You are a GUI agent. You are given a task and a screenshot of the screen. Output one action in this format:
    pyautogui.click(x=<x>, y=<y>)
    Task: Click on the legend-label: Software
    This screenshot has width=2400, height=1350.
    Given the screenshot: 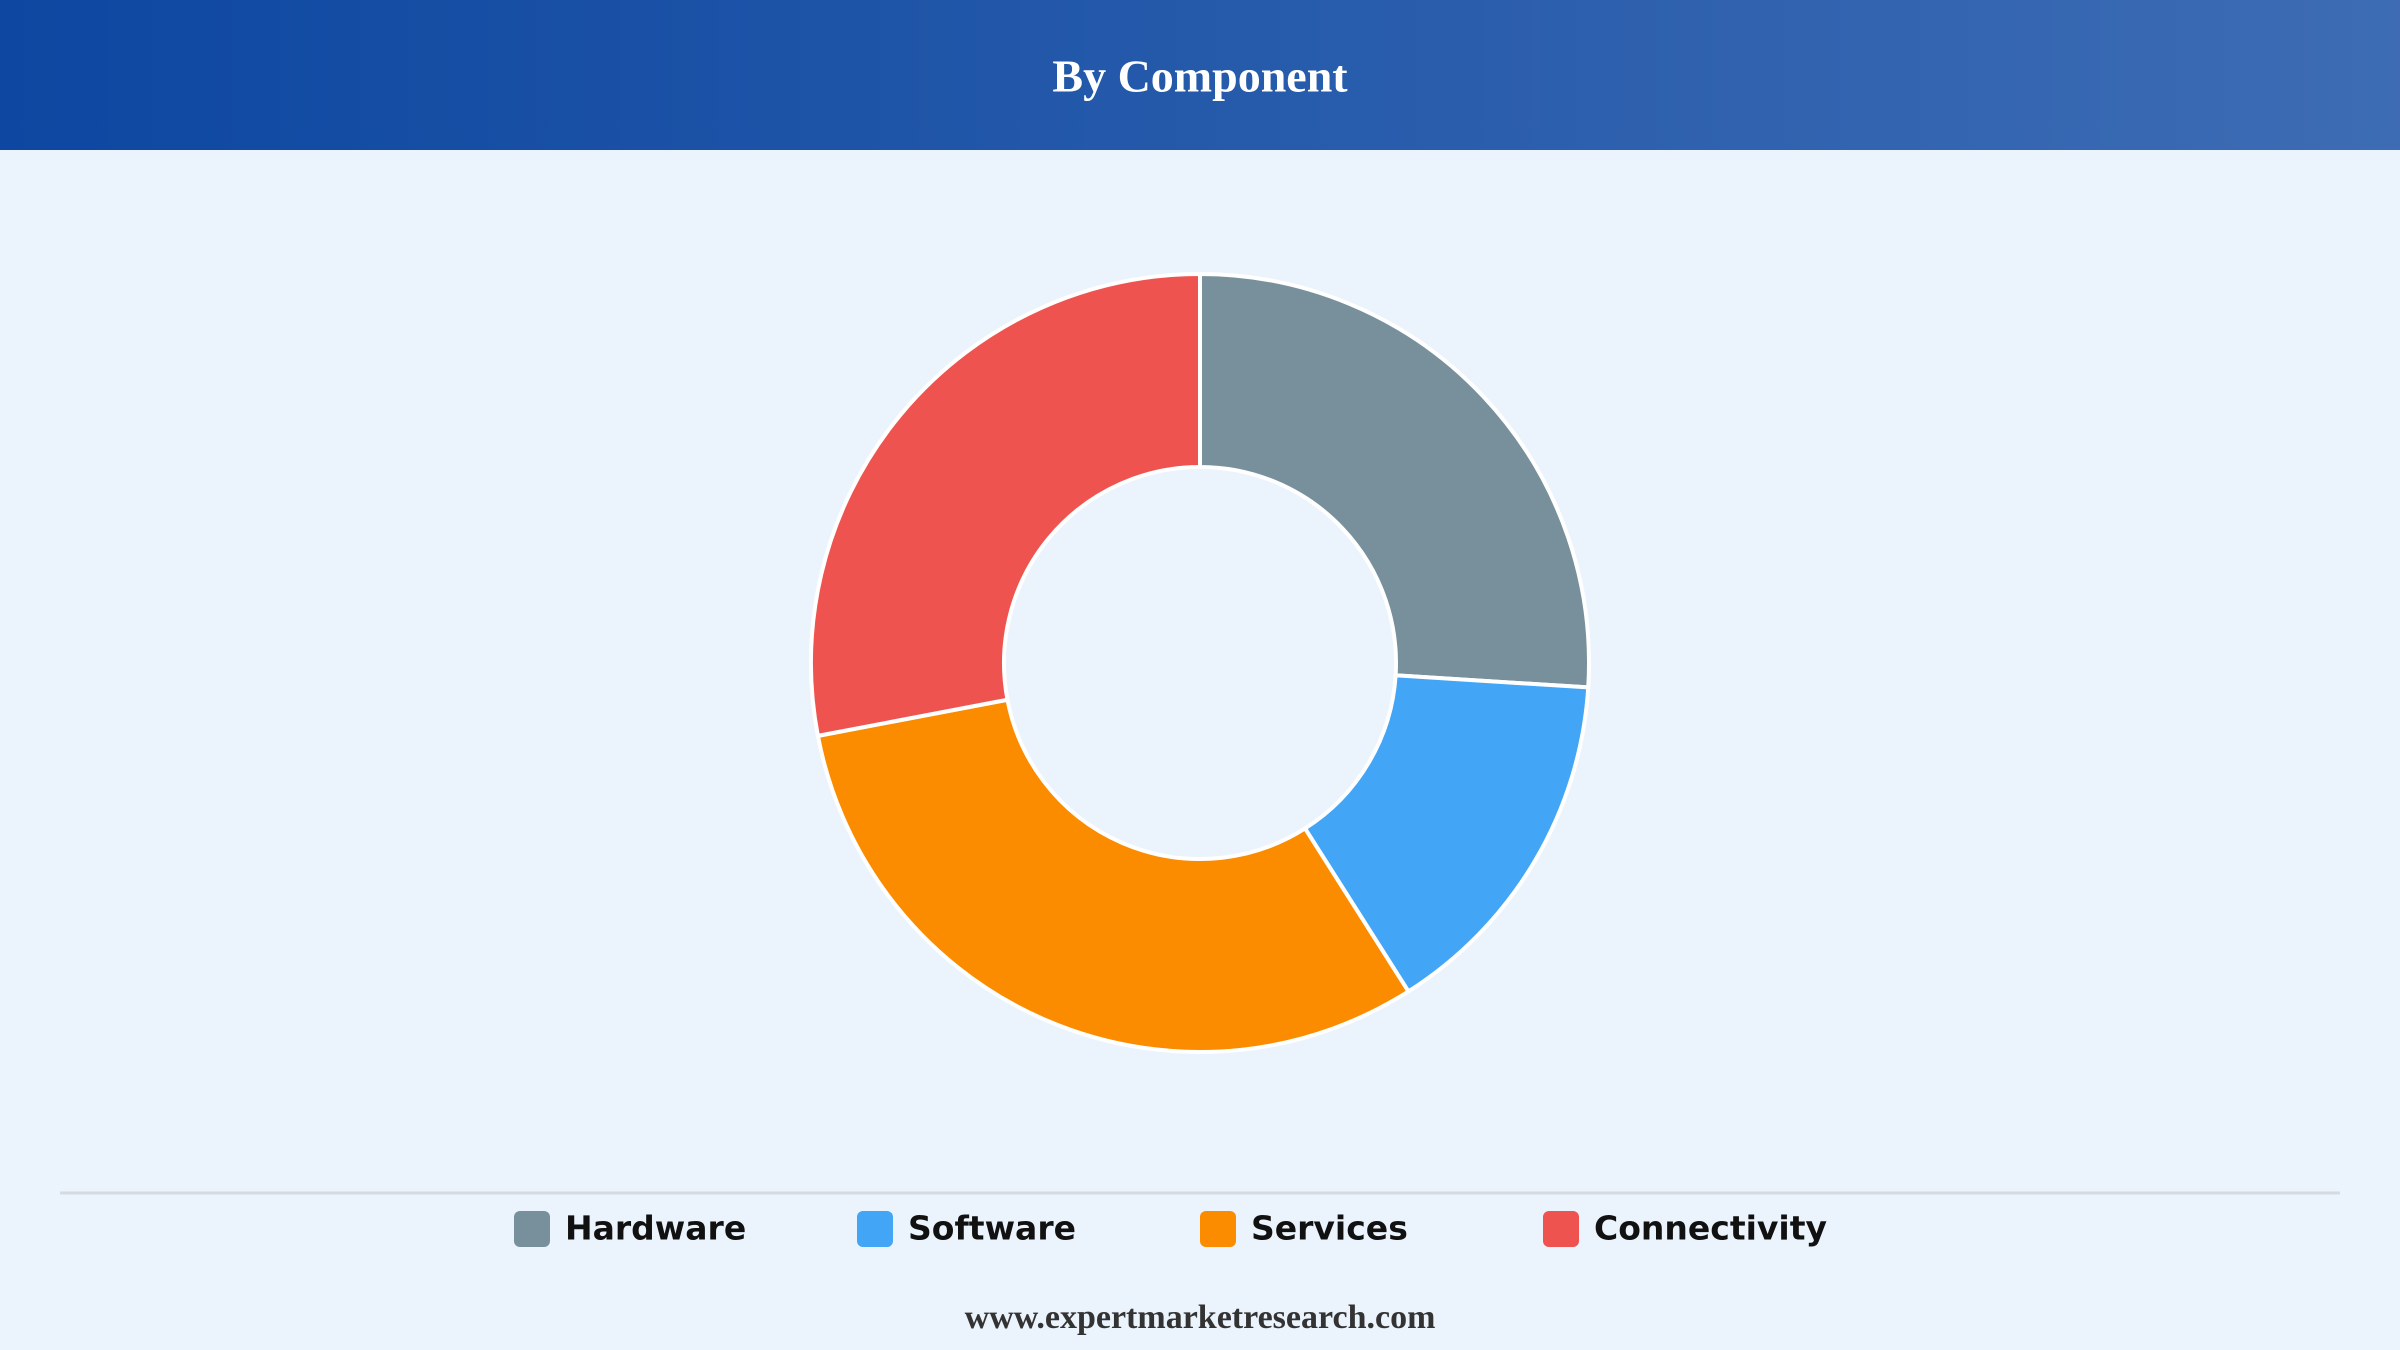 What is the action you would take?
    pyautogui.click(x=992, y=1228)
    